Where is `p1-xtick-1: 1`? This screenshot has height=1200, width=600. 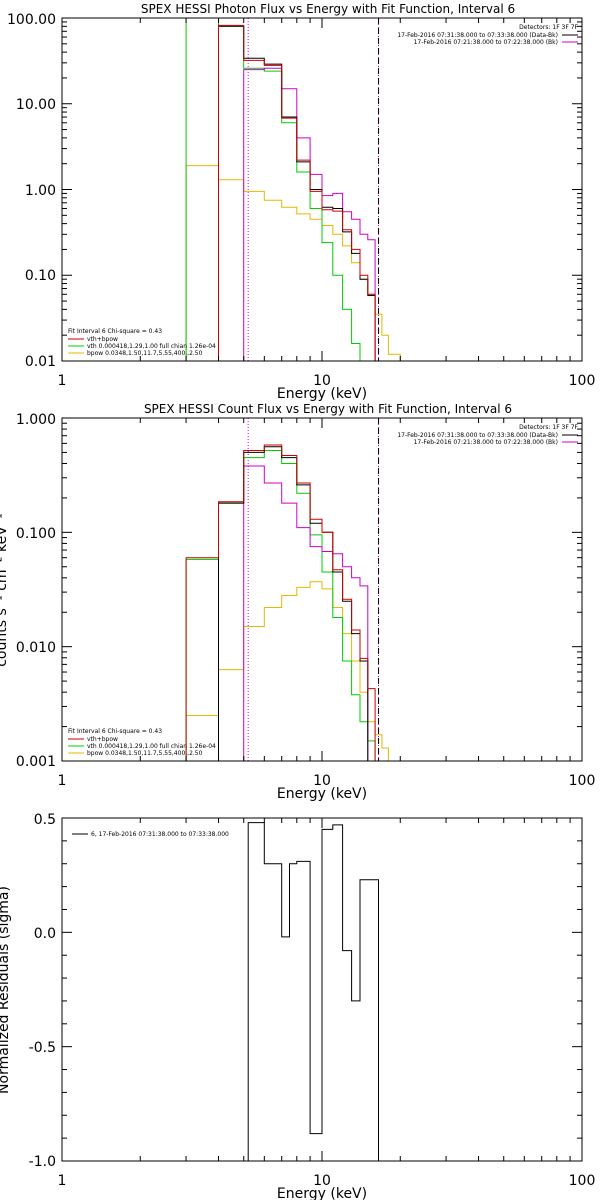
p1-xtick-1: 1 is located at coordinates (62, 381).